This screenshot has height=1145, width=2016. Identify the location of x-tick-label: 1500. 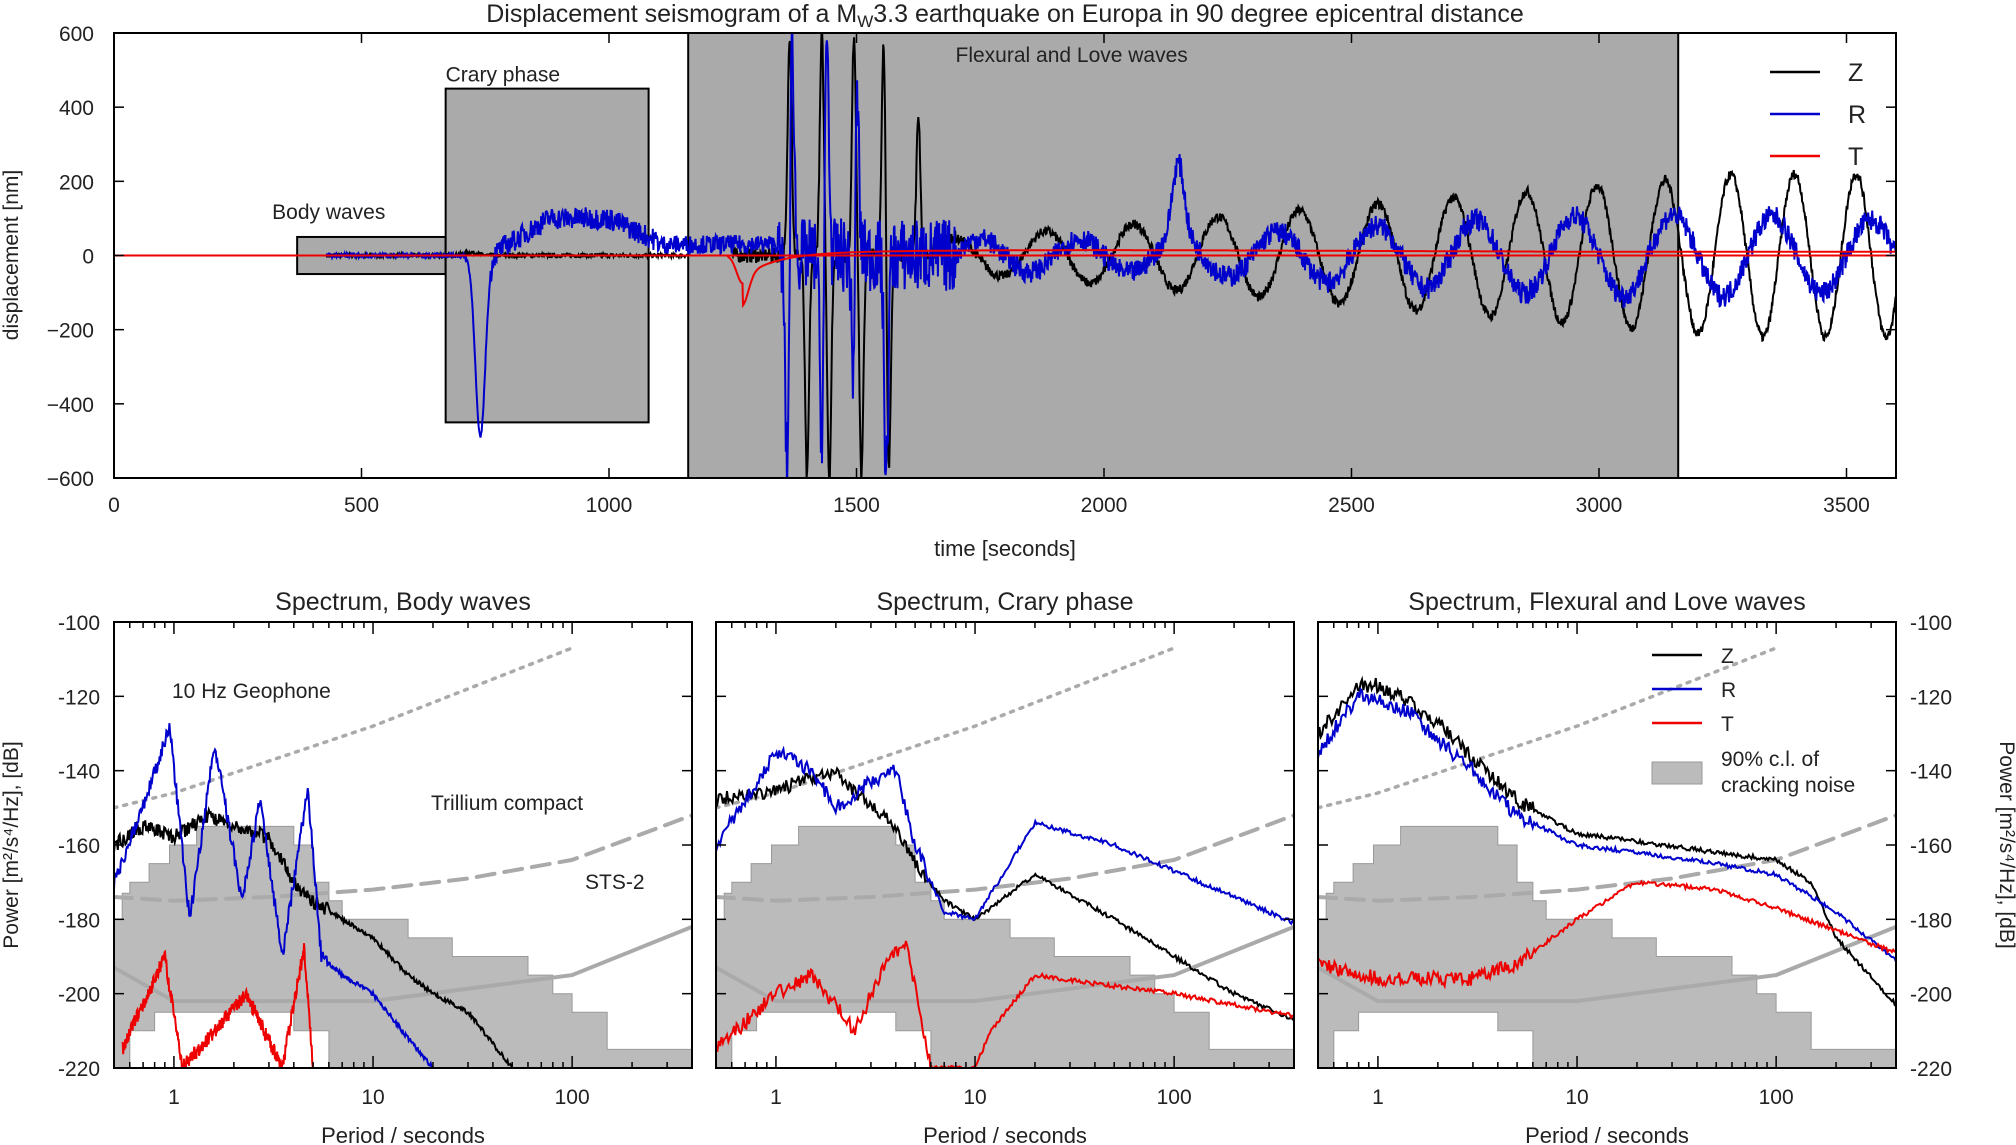
(856, 505).